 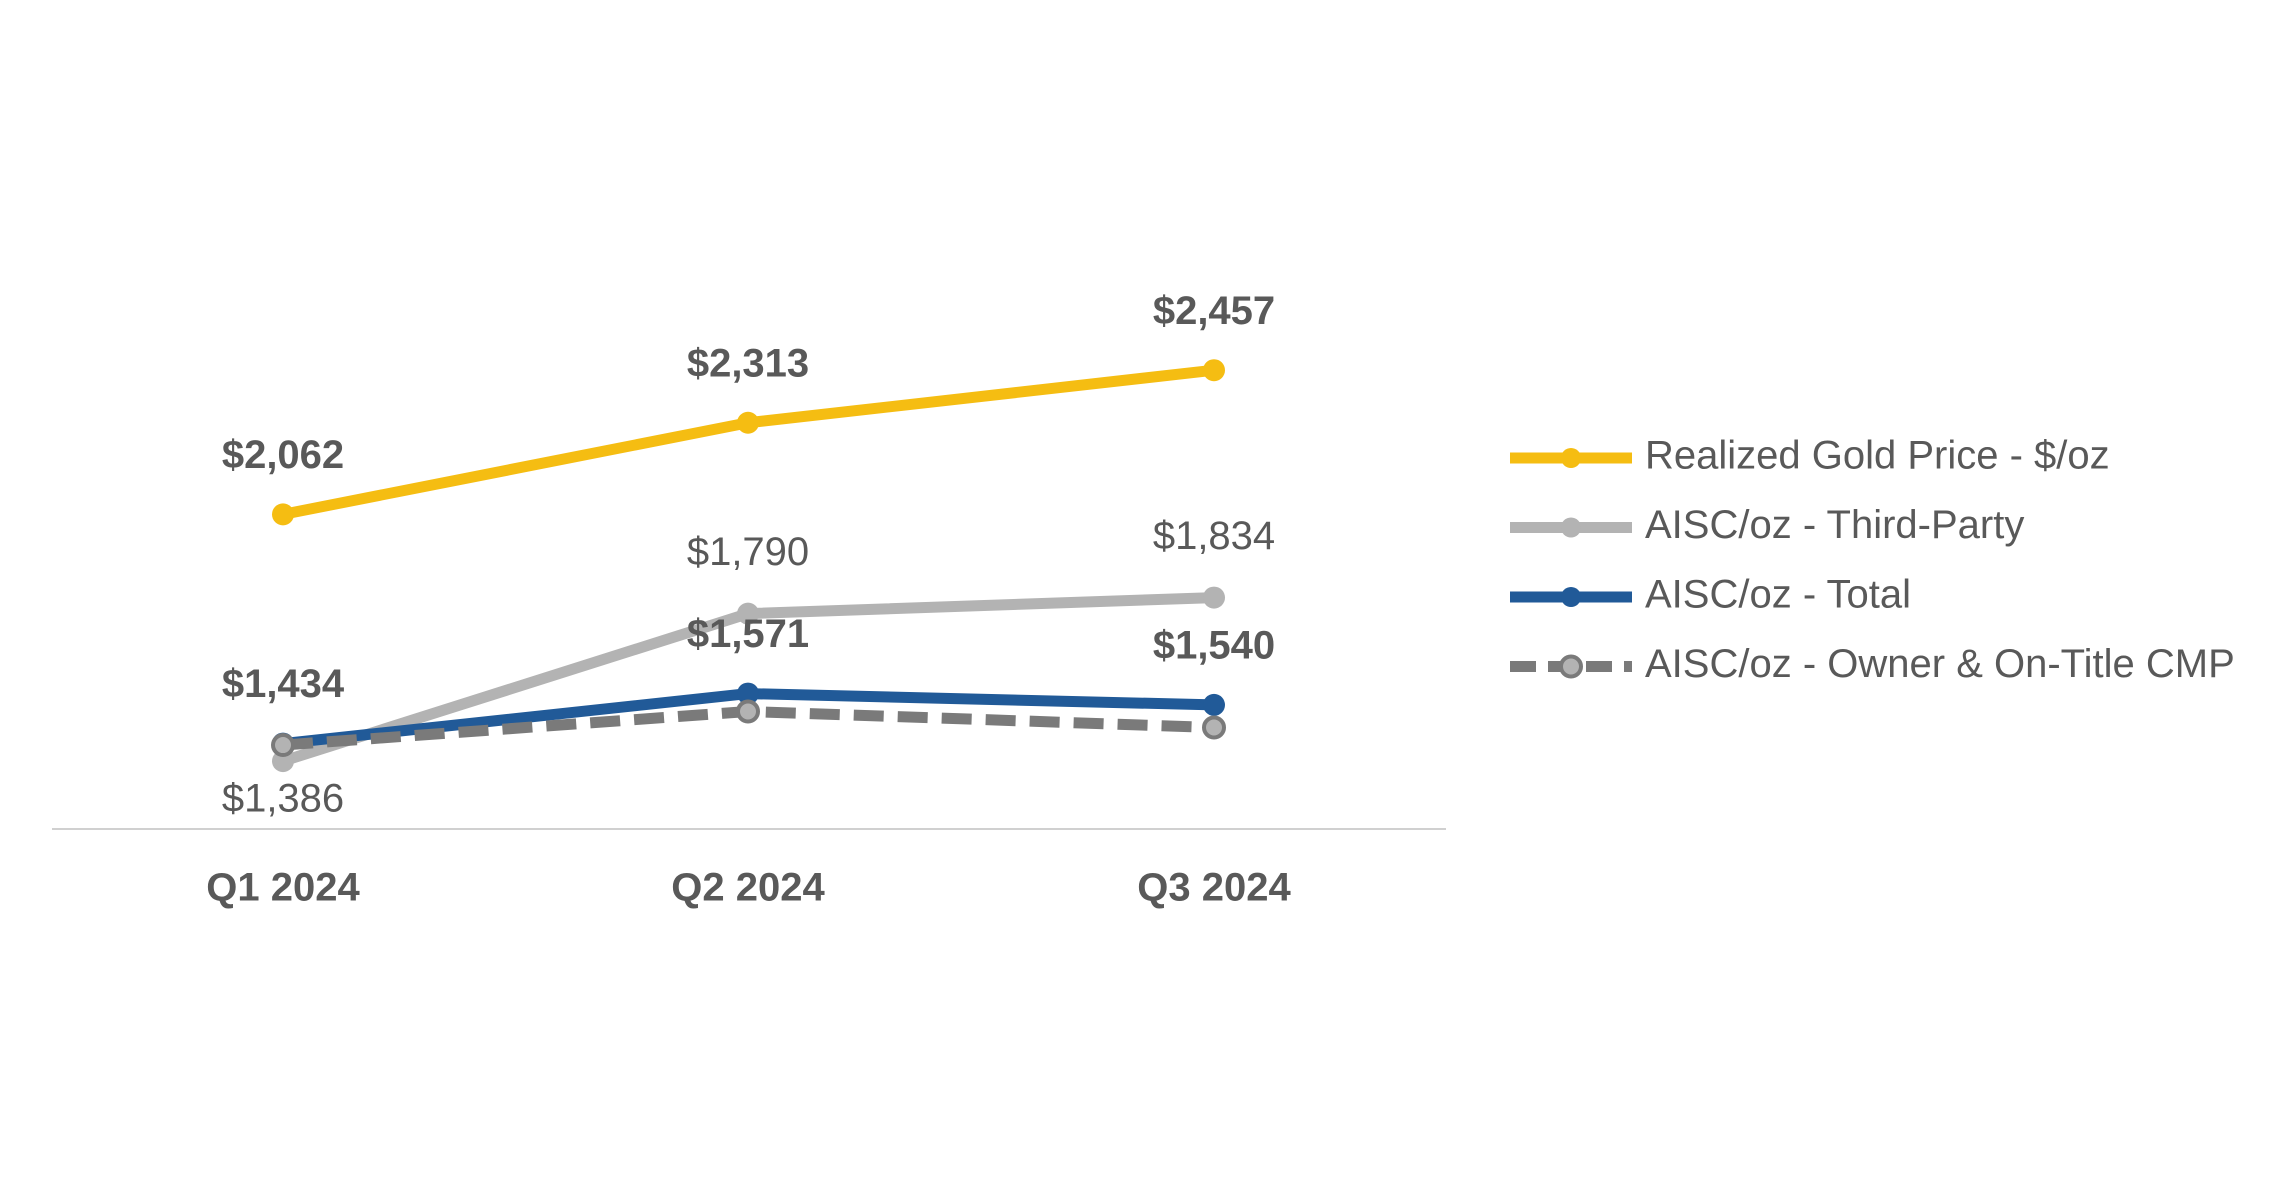 I want to click on data-label: $1,386, so click(x=283, y=799).